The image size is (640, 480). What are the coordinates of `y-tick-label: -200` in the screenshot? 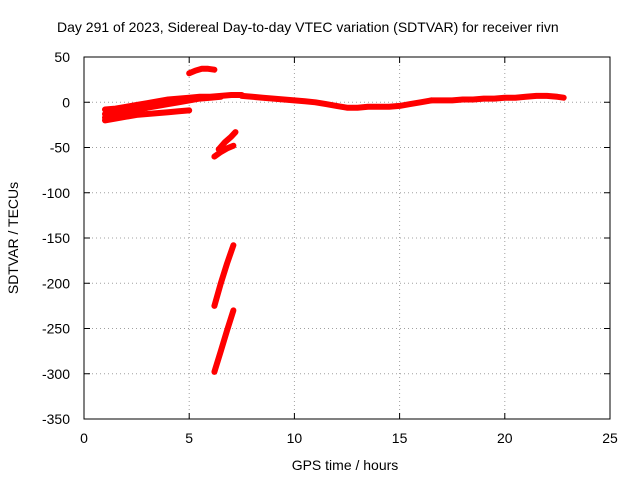 It's located at (56, 283).